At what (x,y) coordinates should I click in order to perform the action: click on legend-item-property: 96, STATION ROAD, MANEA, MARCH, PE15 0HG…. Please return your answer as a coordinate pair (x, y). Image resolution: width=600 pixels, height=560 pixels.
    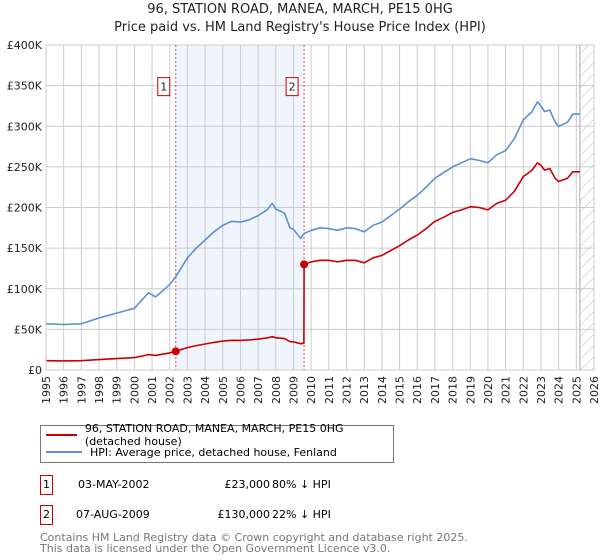
    Looking at the image, I should click on (219, 435).